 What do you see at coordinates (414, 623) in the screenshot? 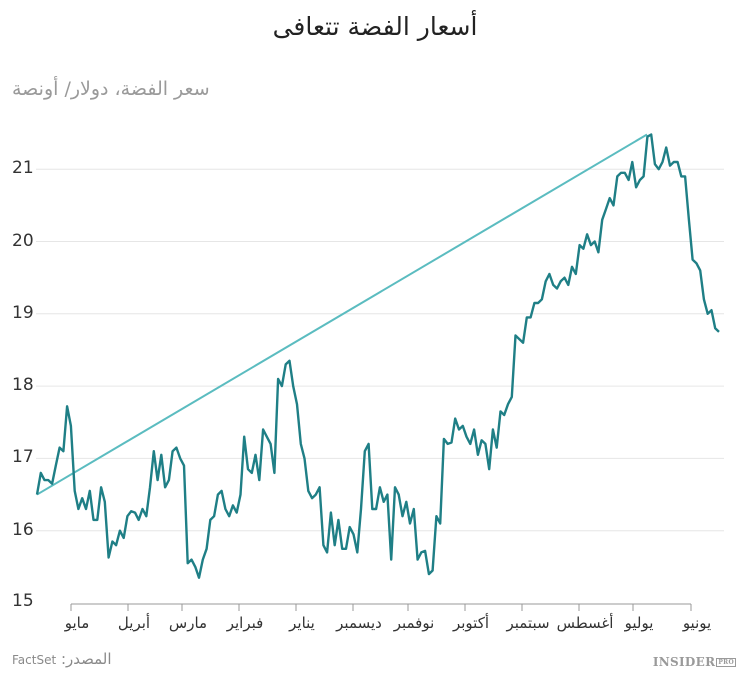
I see `x-tick-label: نوفمبر` at bounding box center [414, 623].